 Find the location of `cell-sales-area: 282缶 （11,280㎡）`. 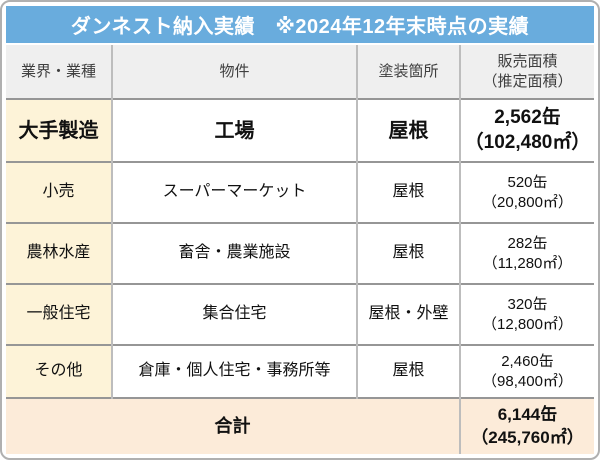

cell-sales-area: 282缶 （11,280㎡） is located at coordinates (527, 253).